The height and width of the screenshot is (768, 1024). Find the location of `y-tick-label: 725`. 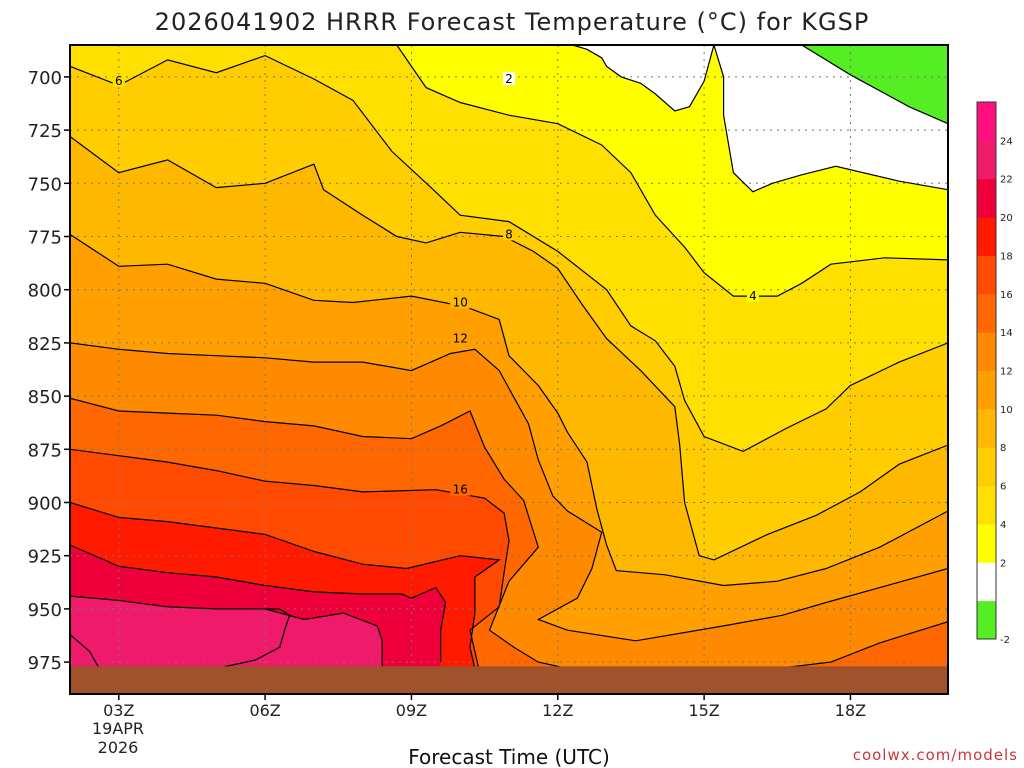

y-tick-label: 725 is located at coordinates (45, 131).